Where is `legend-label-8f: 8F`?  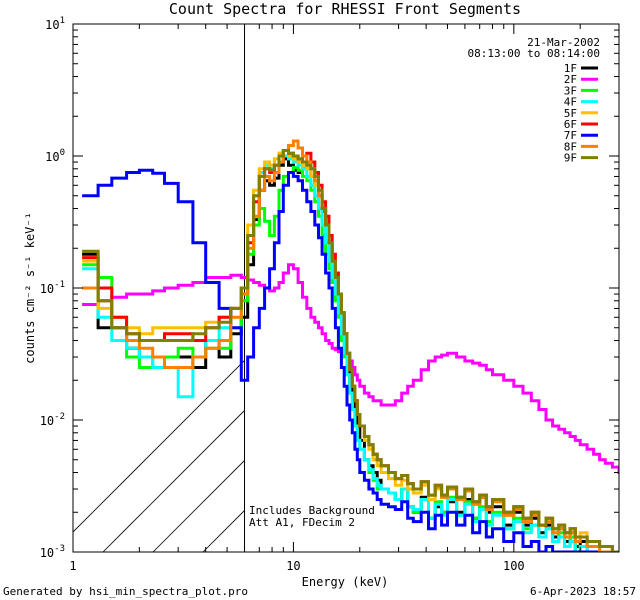
legend-label-8f: 8F is located at coordinates (570, 146).